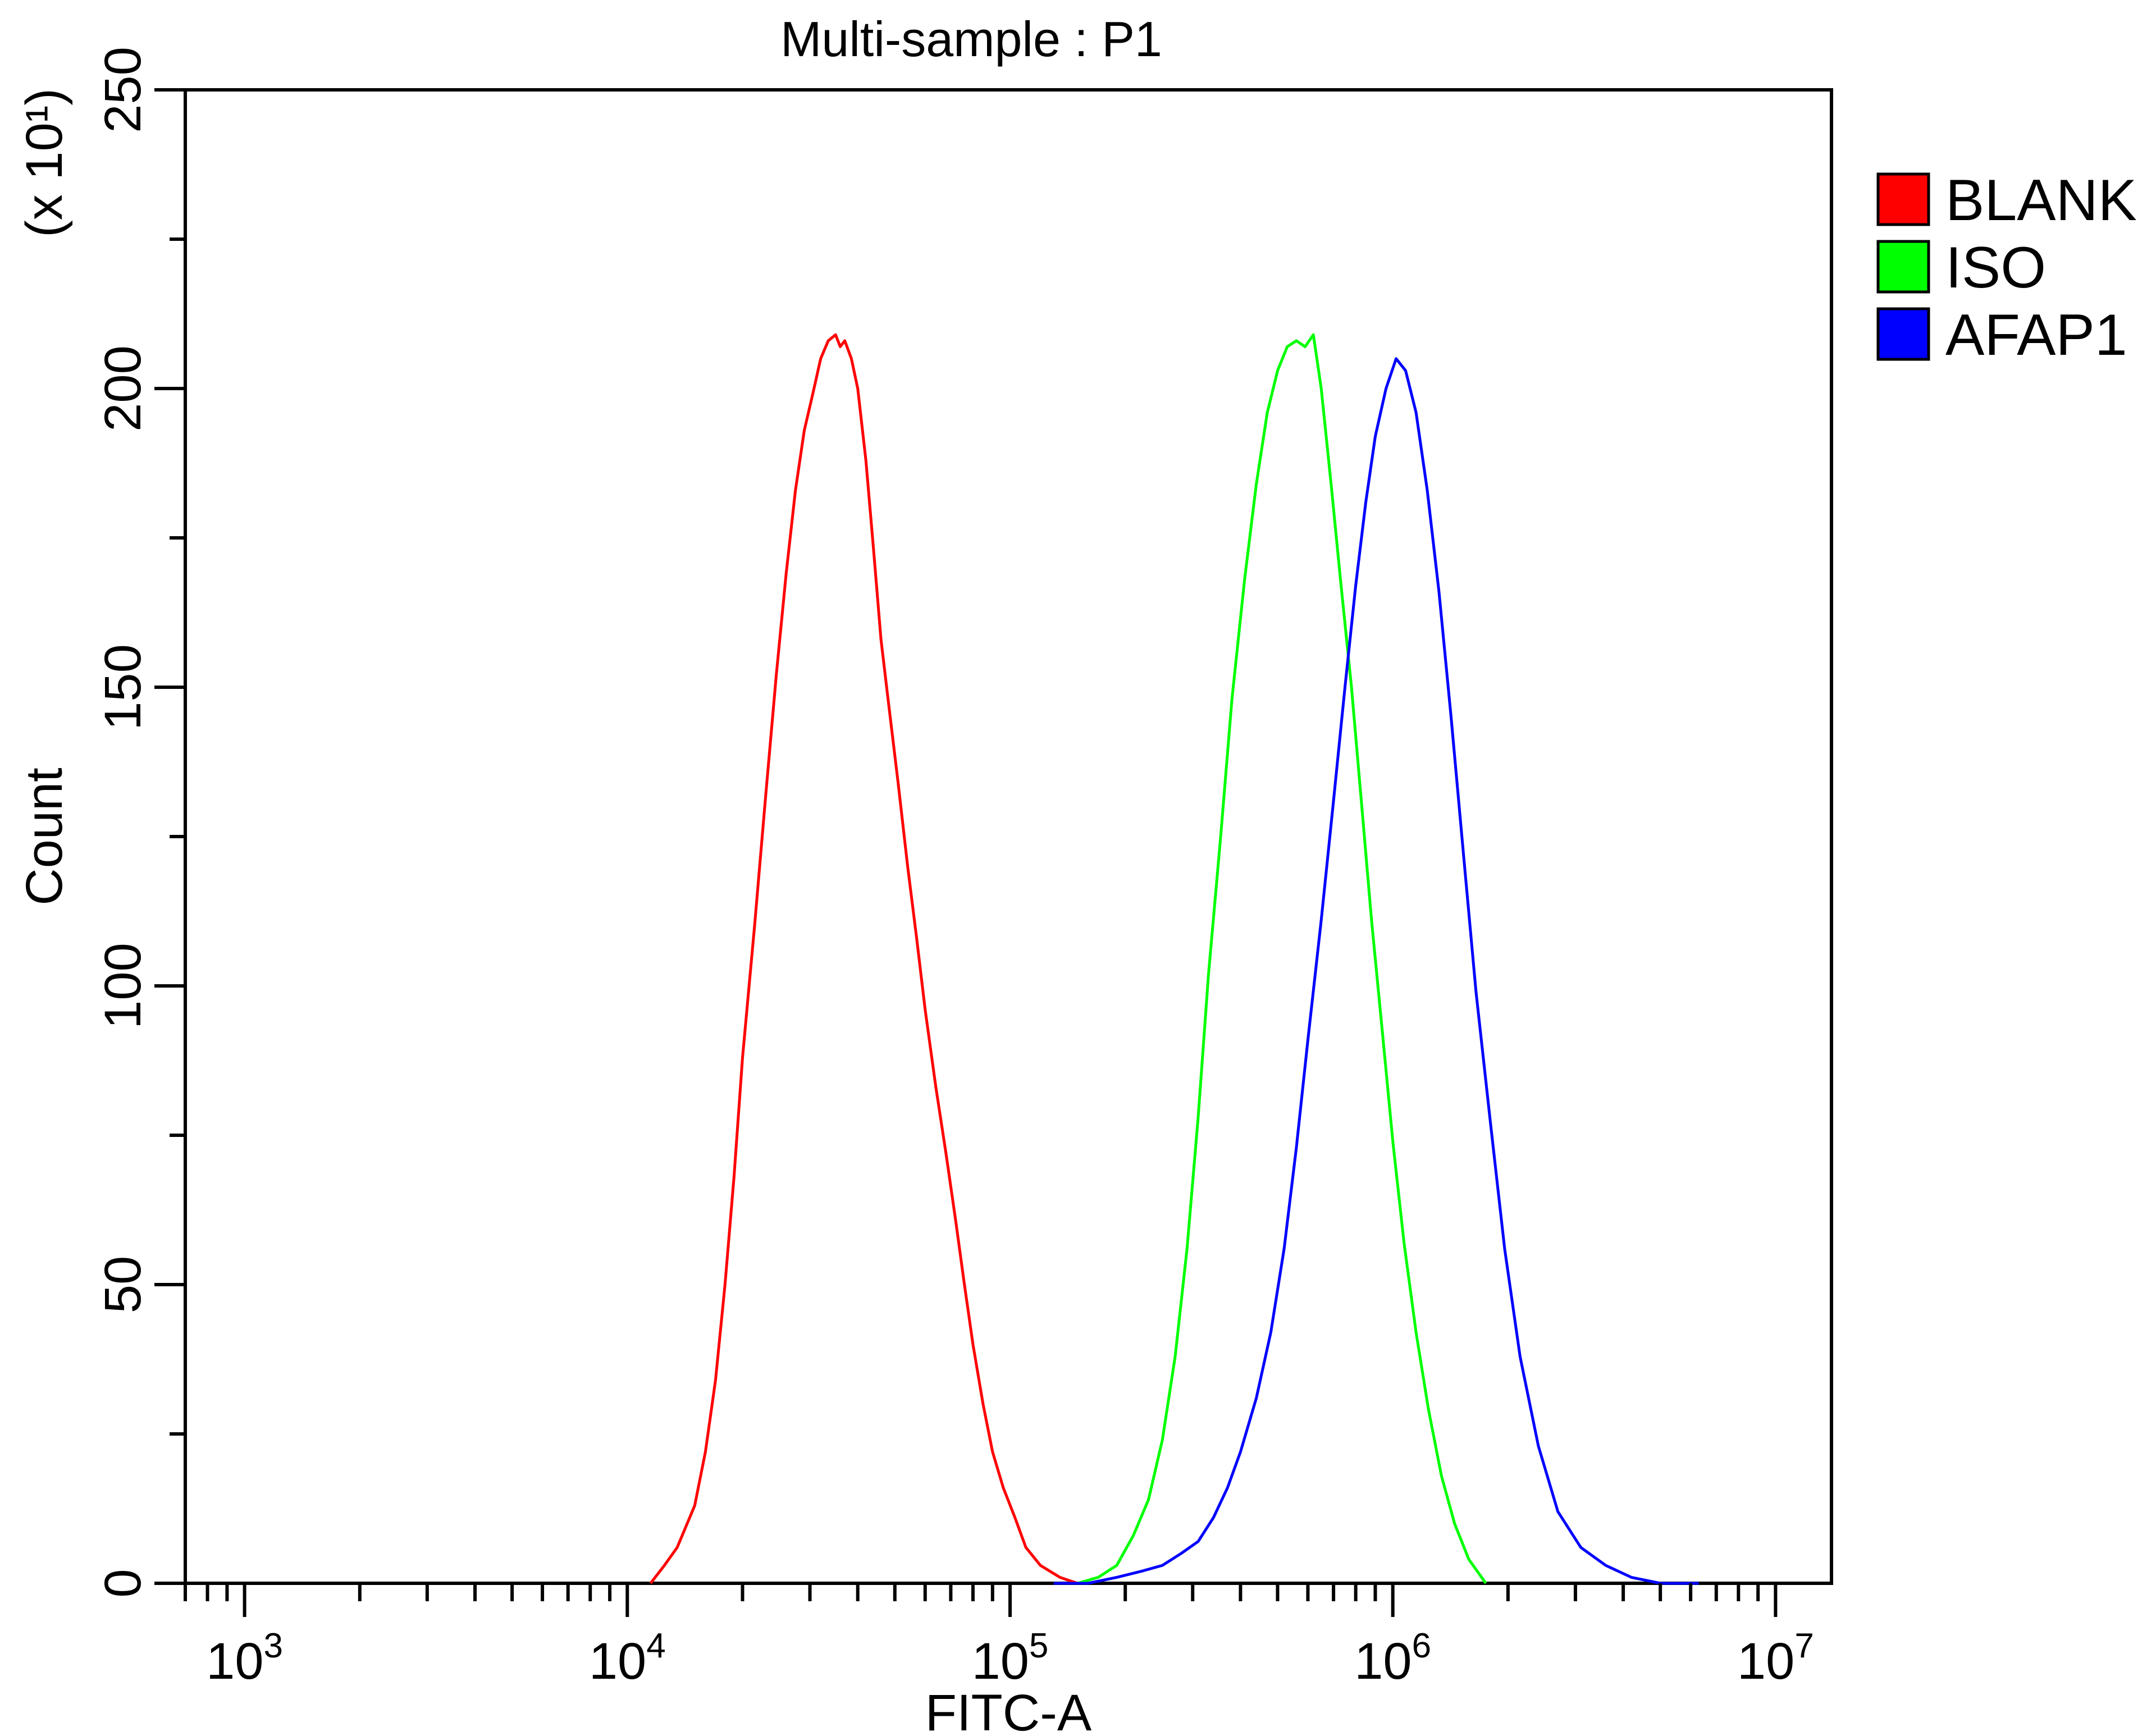  Describe the element at coordinates (123, 1284) in the screenshot. I see `y-tick-label: 50` at that location.